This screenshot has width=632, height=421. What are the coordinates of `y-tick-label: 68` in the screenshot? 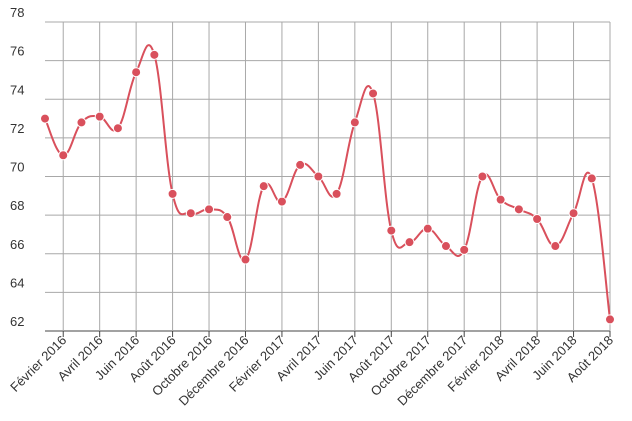 It's located at (17, 205).